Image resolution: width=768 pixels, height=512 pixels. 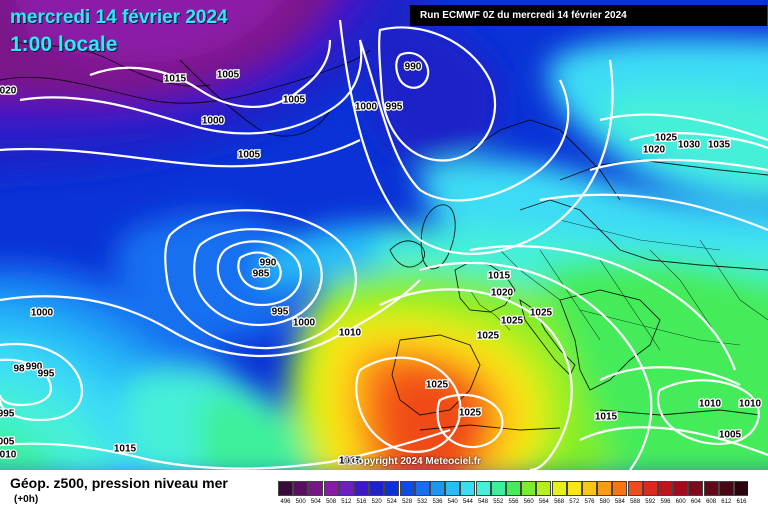 I want to click on scale-tick-label: 580, so click(x=604, y=502).